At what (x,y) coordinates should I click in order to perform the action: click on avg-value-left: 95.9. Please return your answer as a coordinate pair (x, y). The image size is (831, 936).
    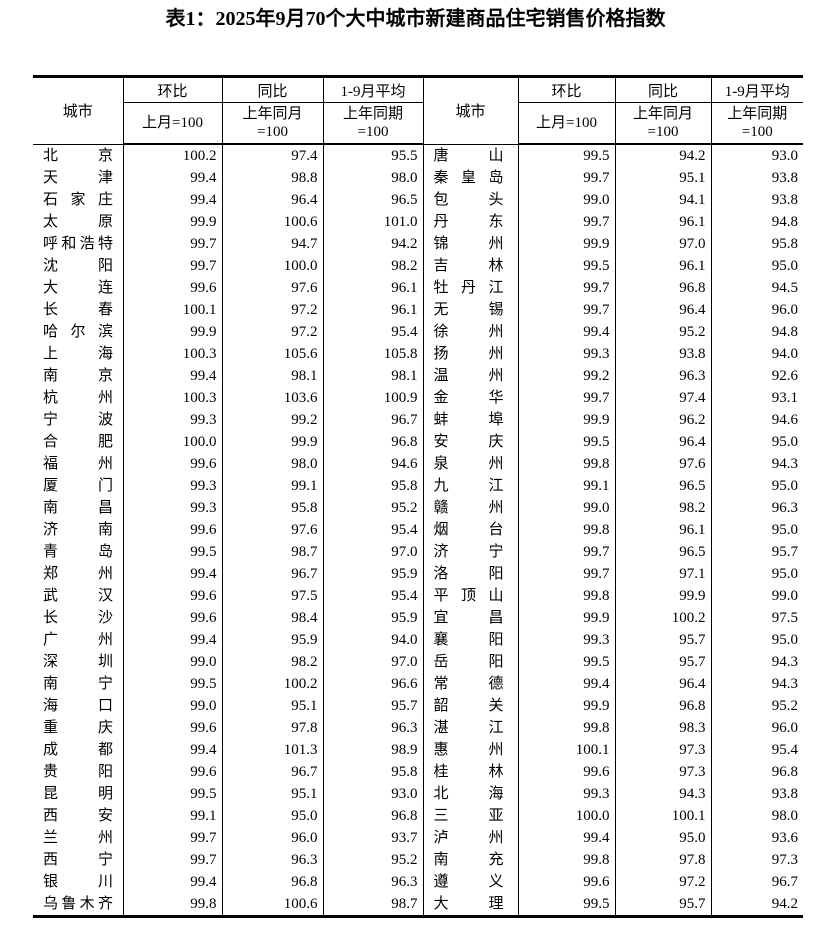
    Looking at the image, I should click on (373, 618).